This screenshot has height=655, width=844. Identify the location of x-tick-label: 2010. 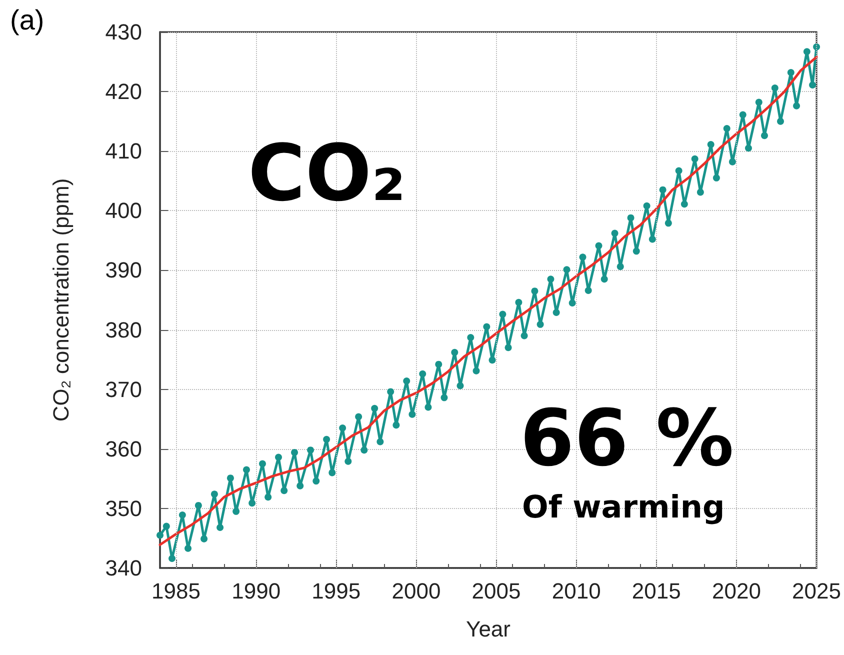
(576, 591).